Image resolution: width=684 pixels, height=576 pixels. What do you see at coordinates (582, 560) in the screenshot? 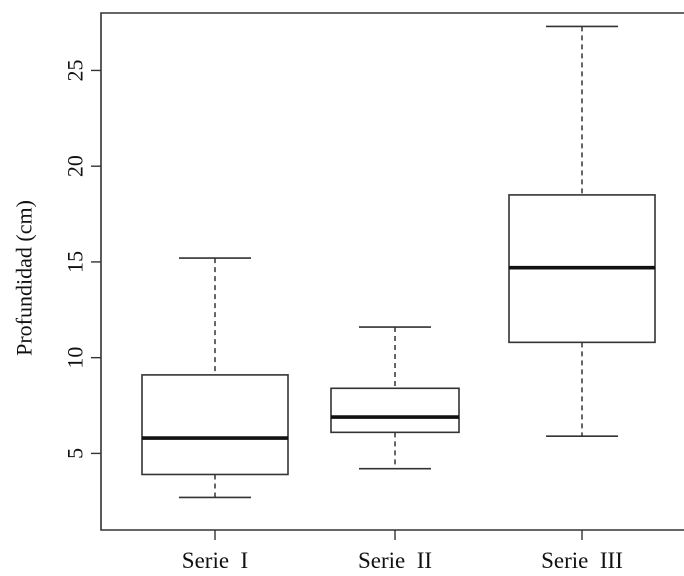
I see `category-label: Serie III` at bounding box center [582, 560].